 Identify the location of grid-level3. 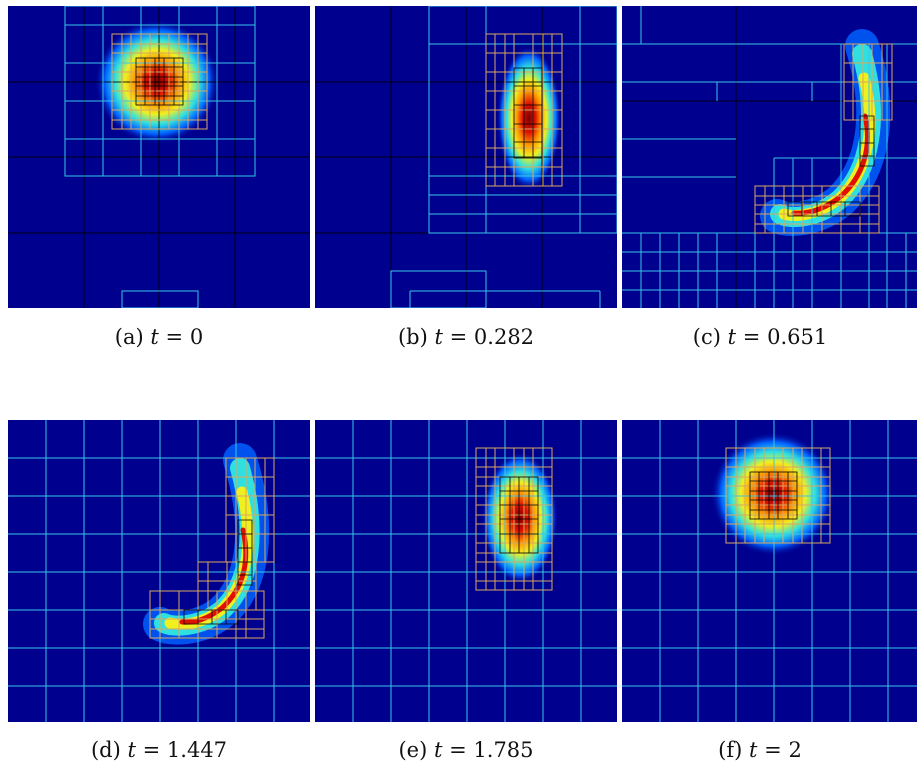
(159, 81).